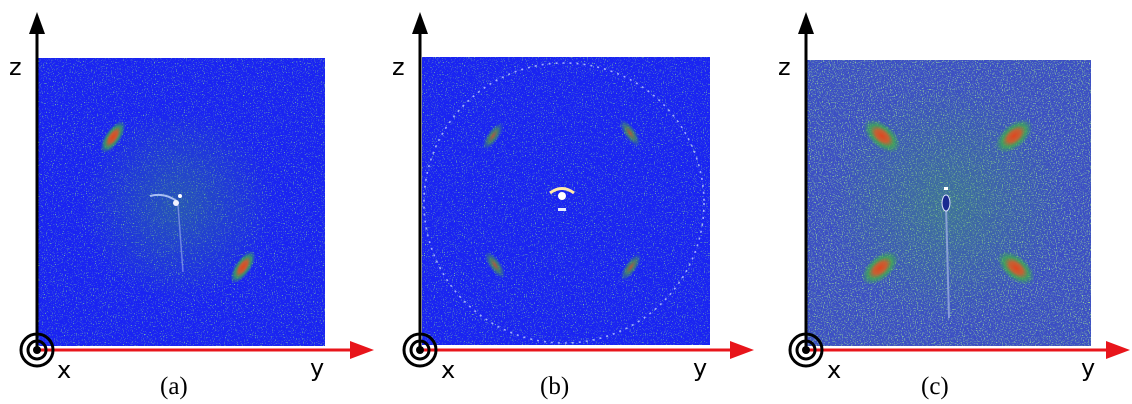 The image size is (1132, 404). What do you see at coordinates (37, 23) in the screenshot?
I see `z-axis-arrowhead-a` at bounding box center [37, 23].